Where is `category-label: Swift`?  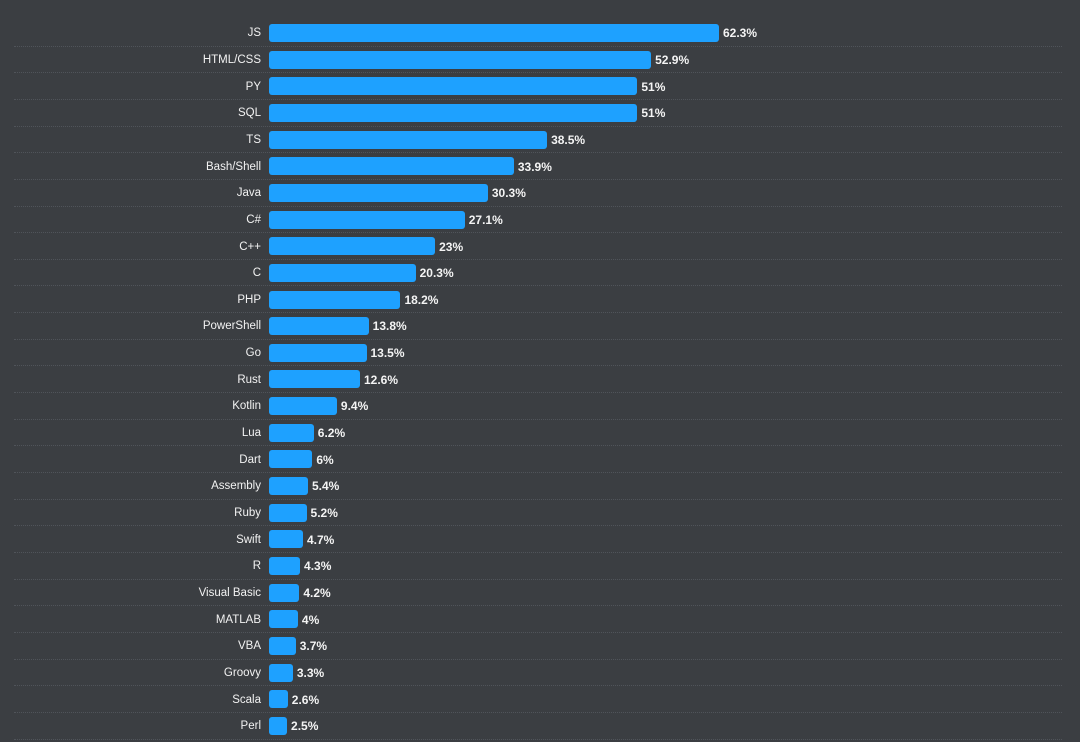
category-label: Swift is located at coordinates (248, 539).